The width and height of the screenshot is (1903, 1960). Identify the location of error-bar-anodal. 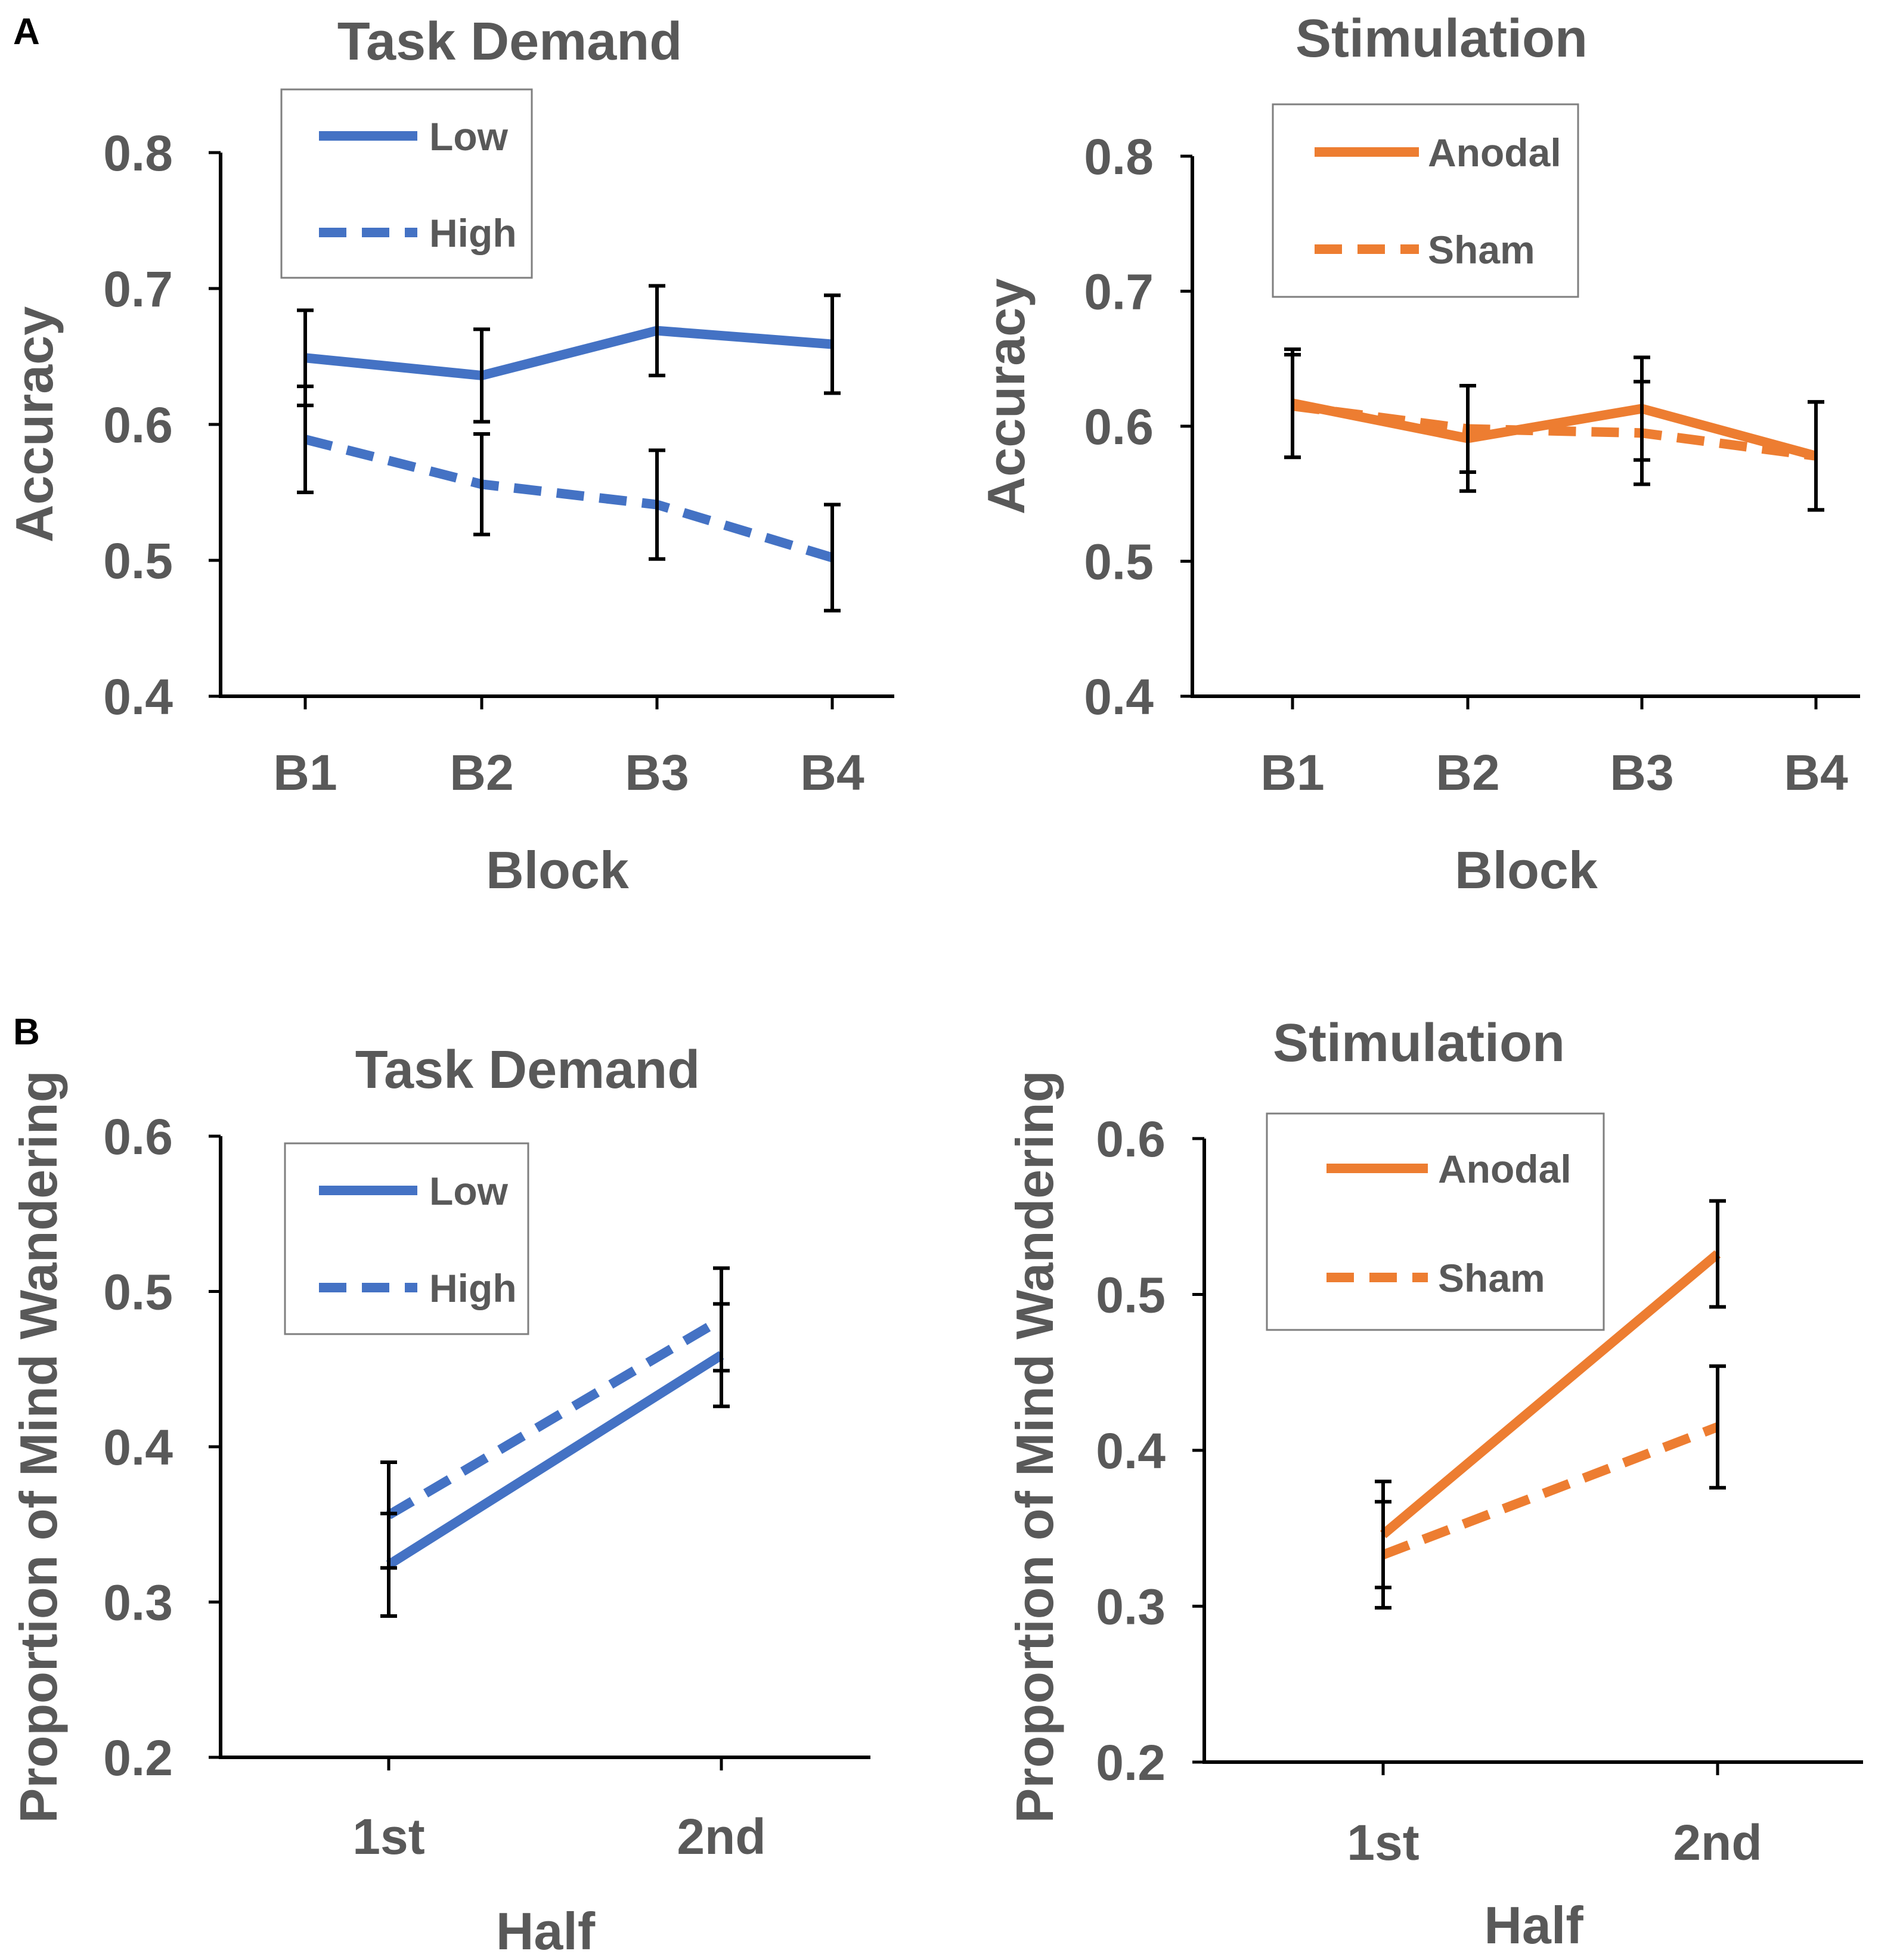
(1717, 1254).